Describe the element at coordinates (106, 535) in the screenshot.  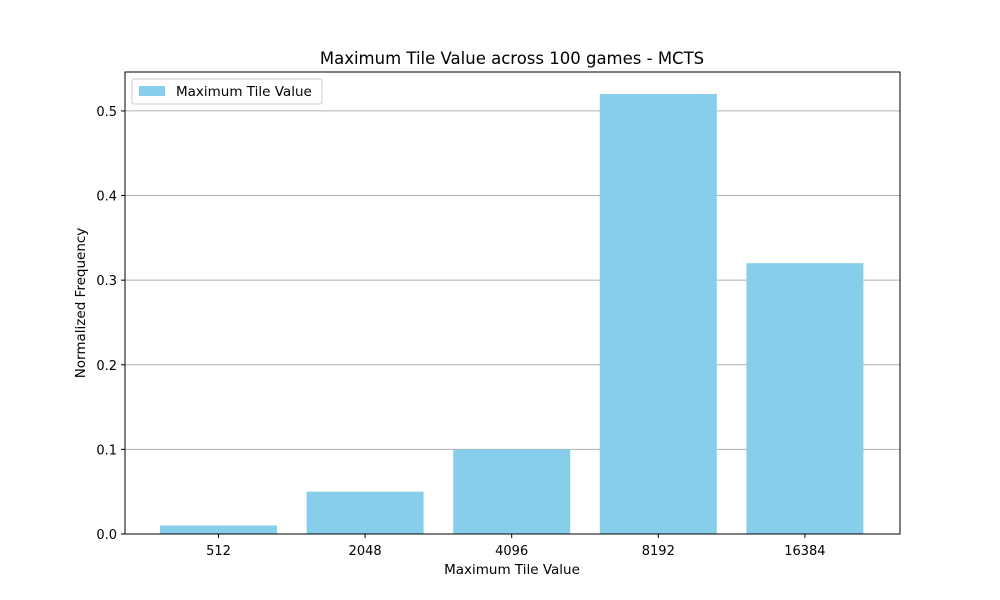
I see `y-tick-label: 0.0` at that location.